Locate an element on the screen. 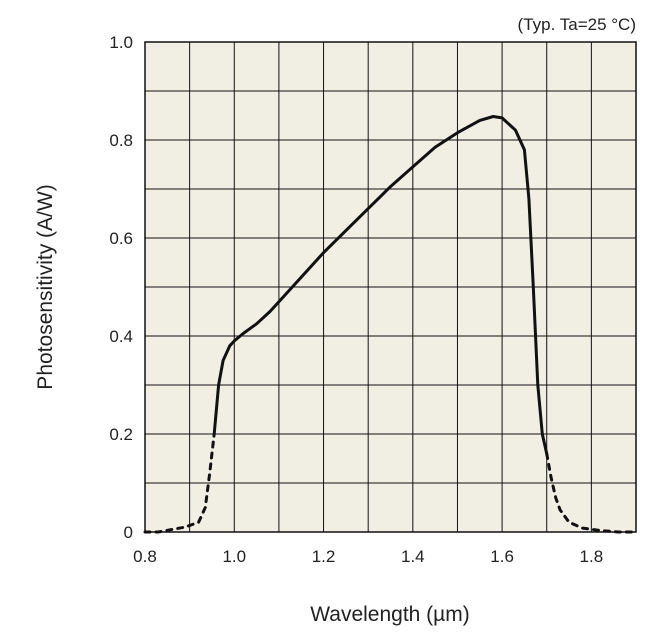 Image resolution: width=667 pixels, height=640 pixels. x-tick-label: 1.8 is located at coordinates (592, 556).